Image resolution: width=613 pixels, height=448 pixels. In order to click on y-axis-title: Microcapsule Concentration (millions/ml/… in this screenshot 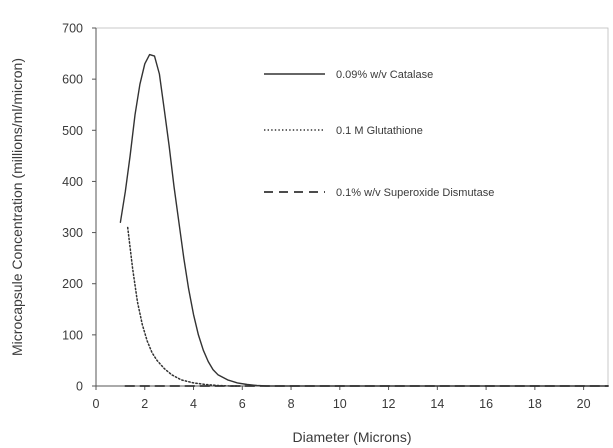, I will do `click(17, 207)`.